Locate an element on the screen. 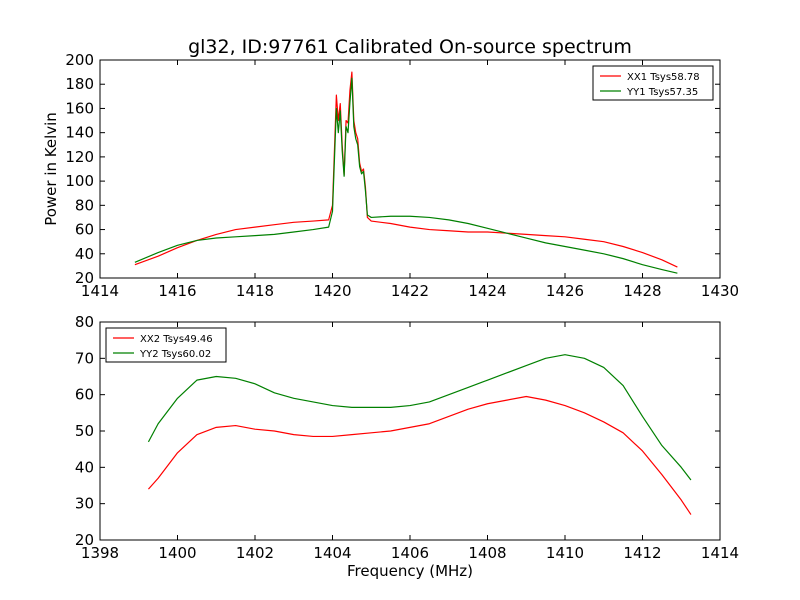 Image resolution: width=800 pixels, height=600 pixels. x-tick-label: 1430 is located at coordinates (720, 291).